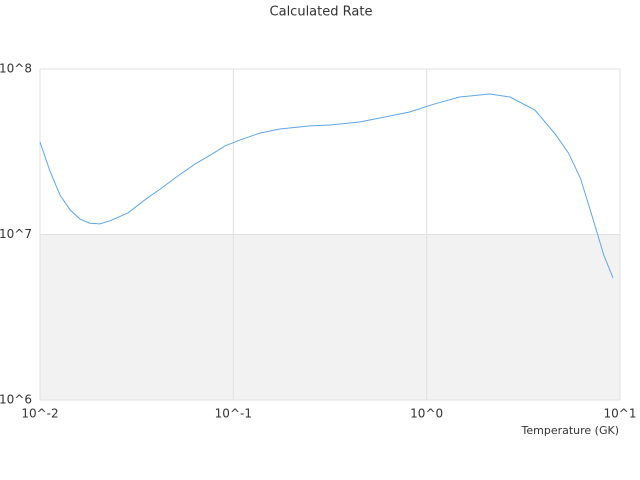  What do you see at coordinates (39, 414) in the screenshot?
I see `x-tick-label: 10^-2` at bounding box center [39, 414].